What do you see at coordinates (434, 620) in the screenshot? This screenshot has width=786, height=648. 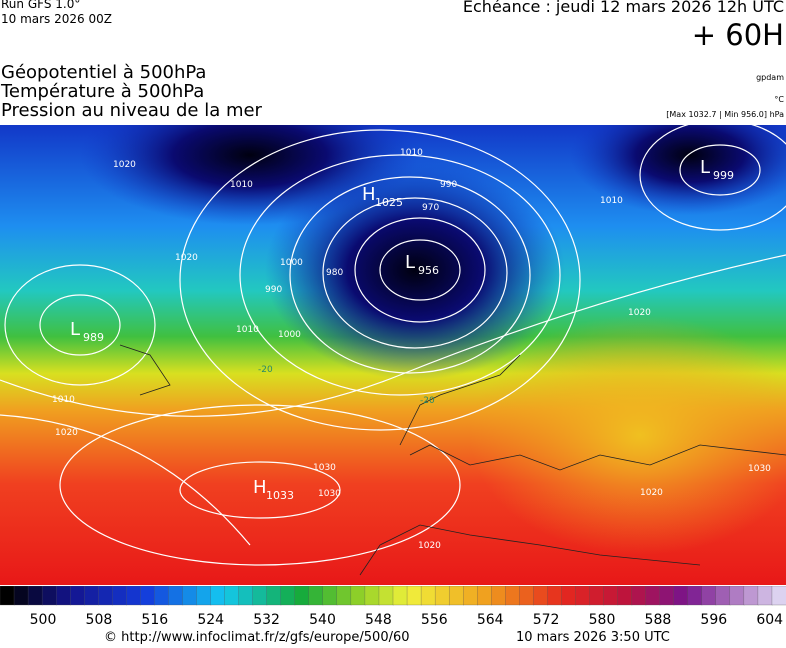 I see `colorbar-label: 556` at bounding box center [434, 620].